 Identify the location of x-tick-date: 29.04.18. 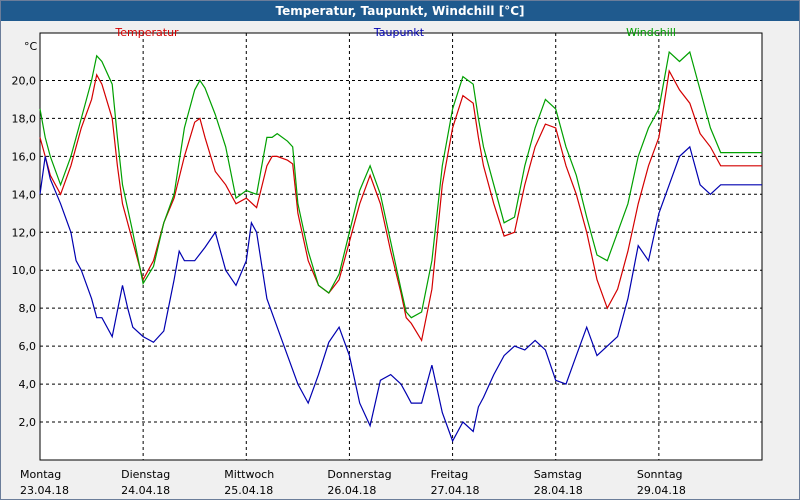
(661, 490).